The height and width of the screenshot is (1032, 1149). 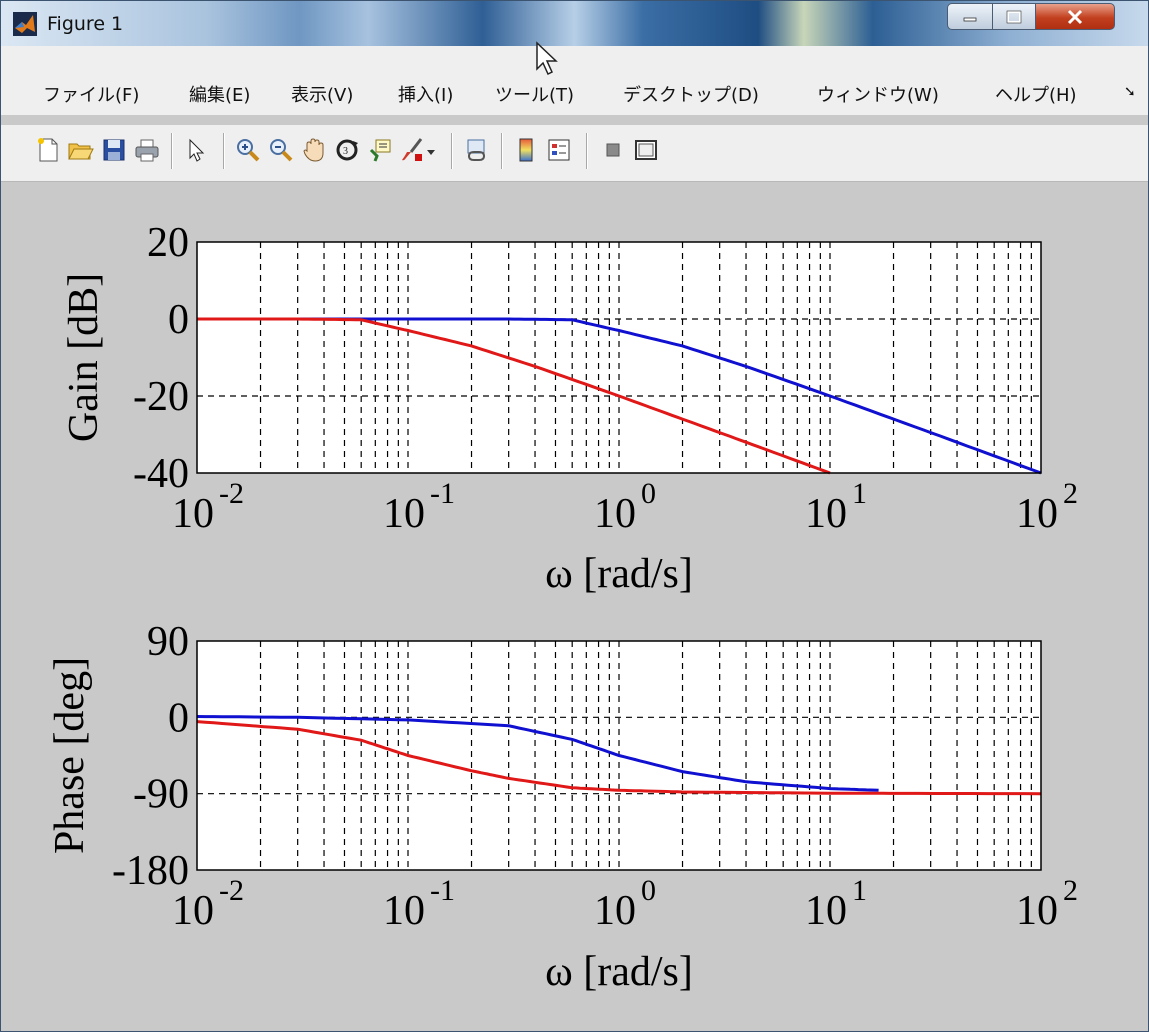 I want to click on gain-ytick-label: 0, so click(x=178, y=320).